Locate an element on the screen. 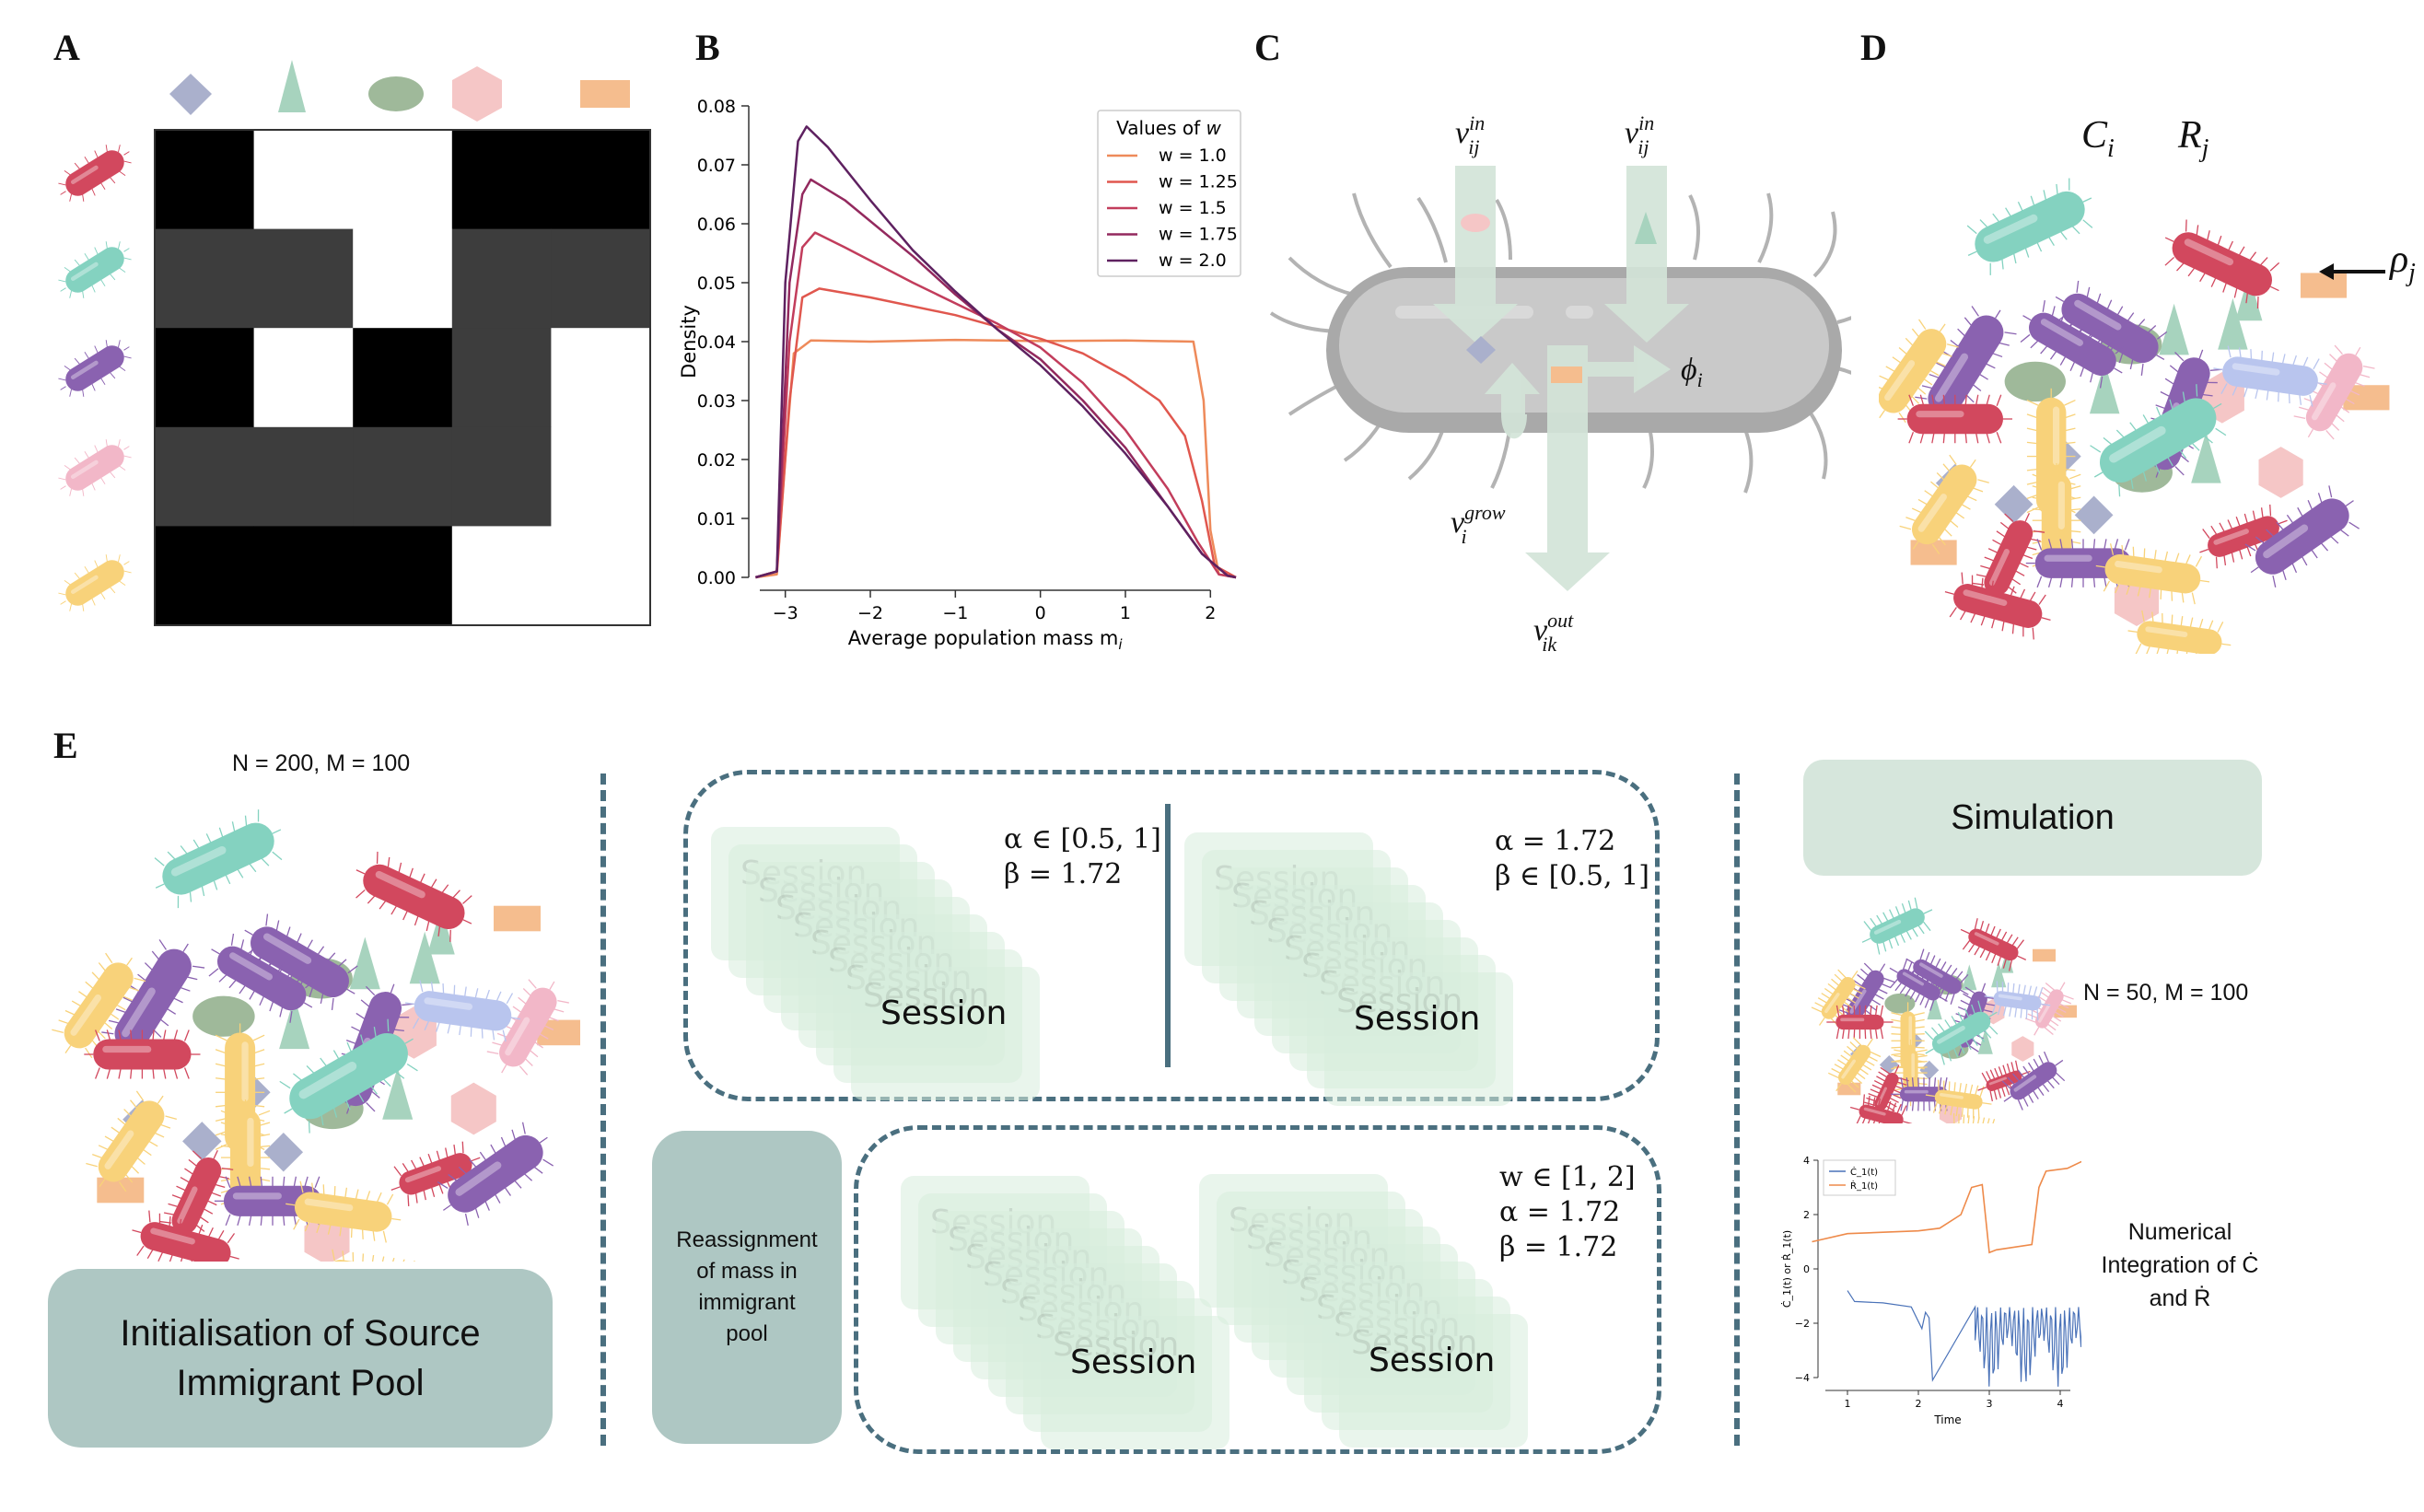 The height and width of the screenshot is (1512, 2424). varying-alpha-beta-box is located at coordinates (1171, 936).